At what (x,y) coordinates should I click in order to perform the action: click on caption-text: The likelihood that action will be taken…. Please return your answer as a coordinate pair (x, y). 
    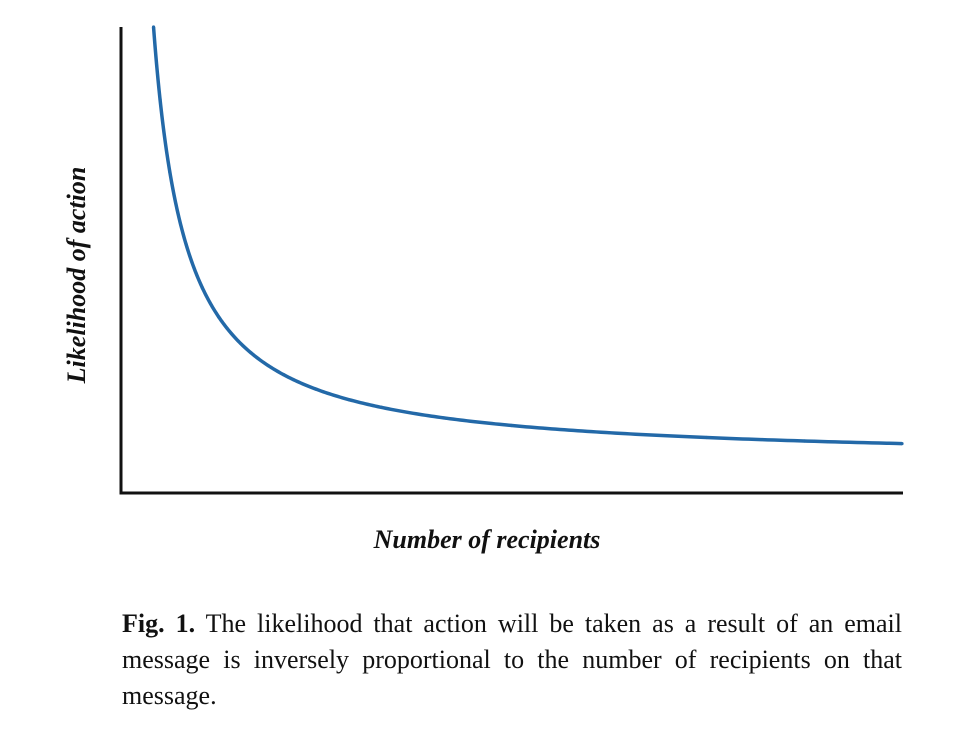
    Looking at the image, I should click on (512, 659).